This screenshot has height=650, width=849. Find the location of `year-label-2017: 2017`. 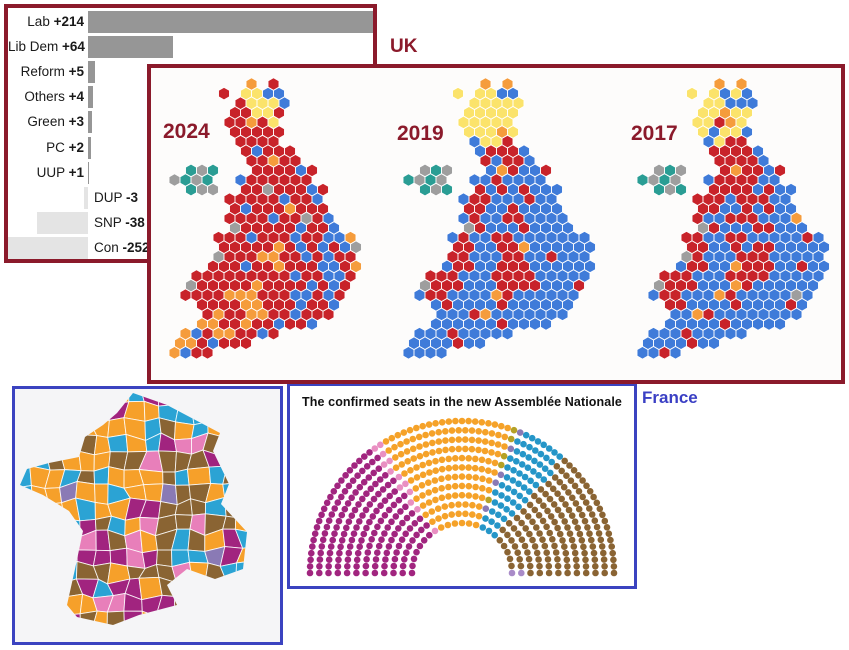

year-label-2017: 2017 is located at coordinates (654, 133).